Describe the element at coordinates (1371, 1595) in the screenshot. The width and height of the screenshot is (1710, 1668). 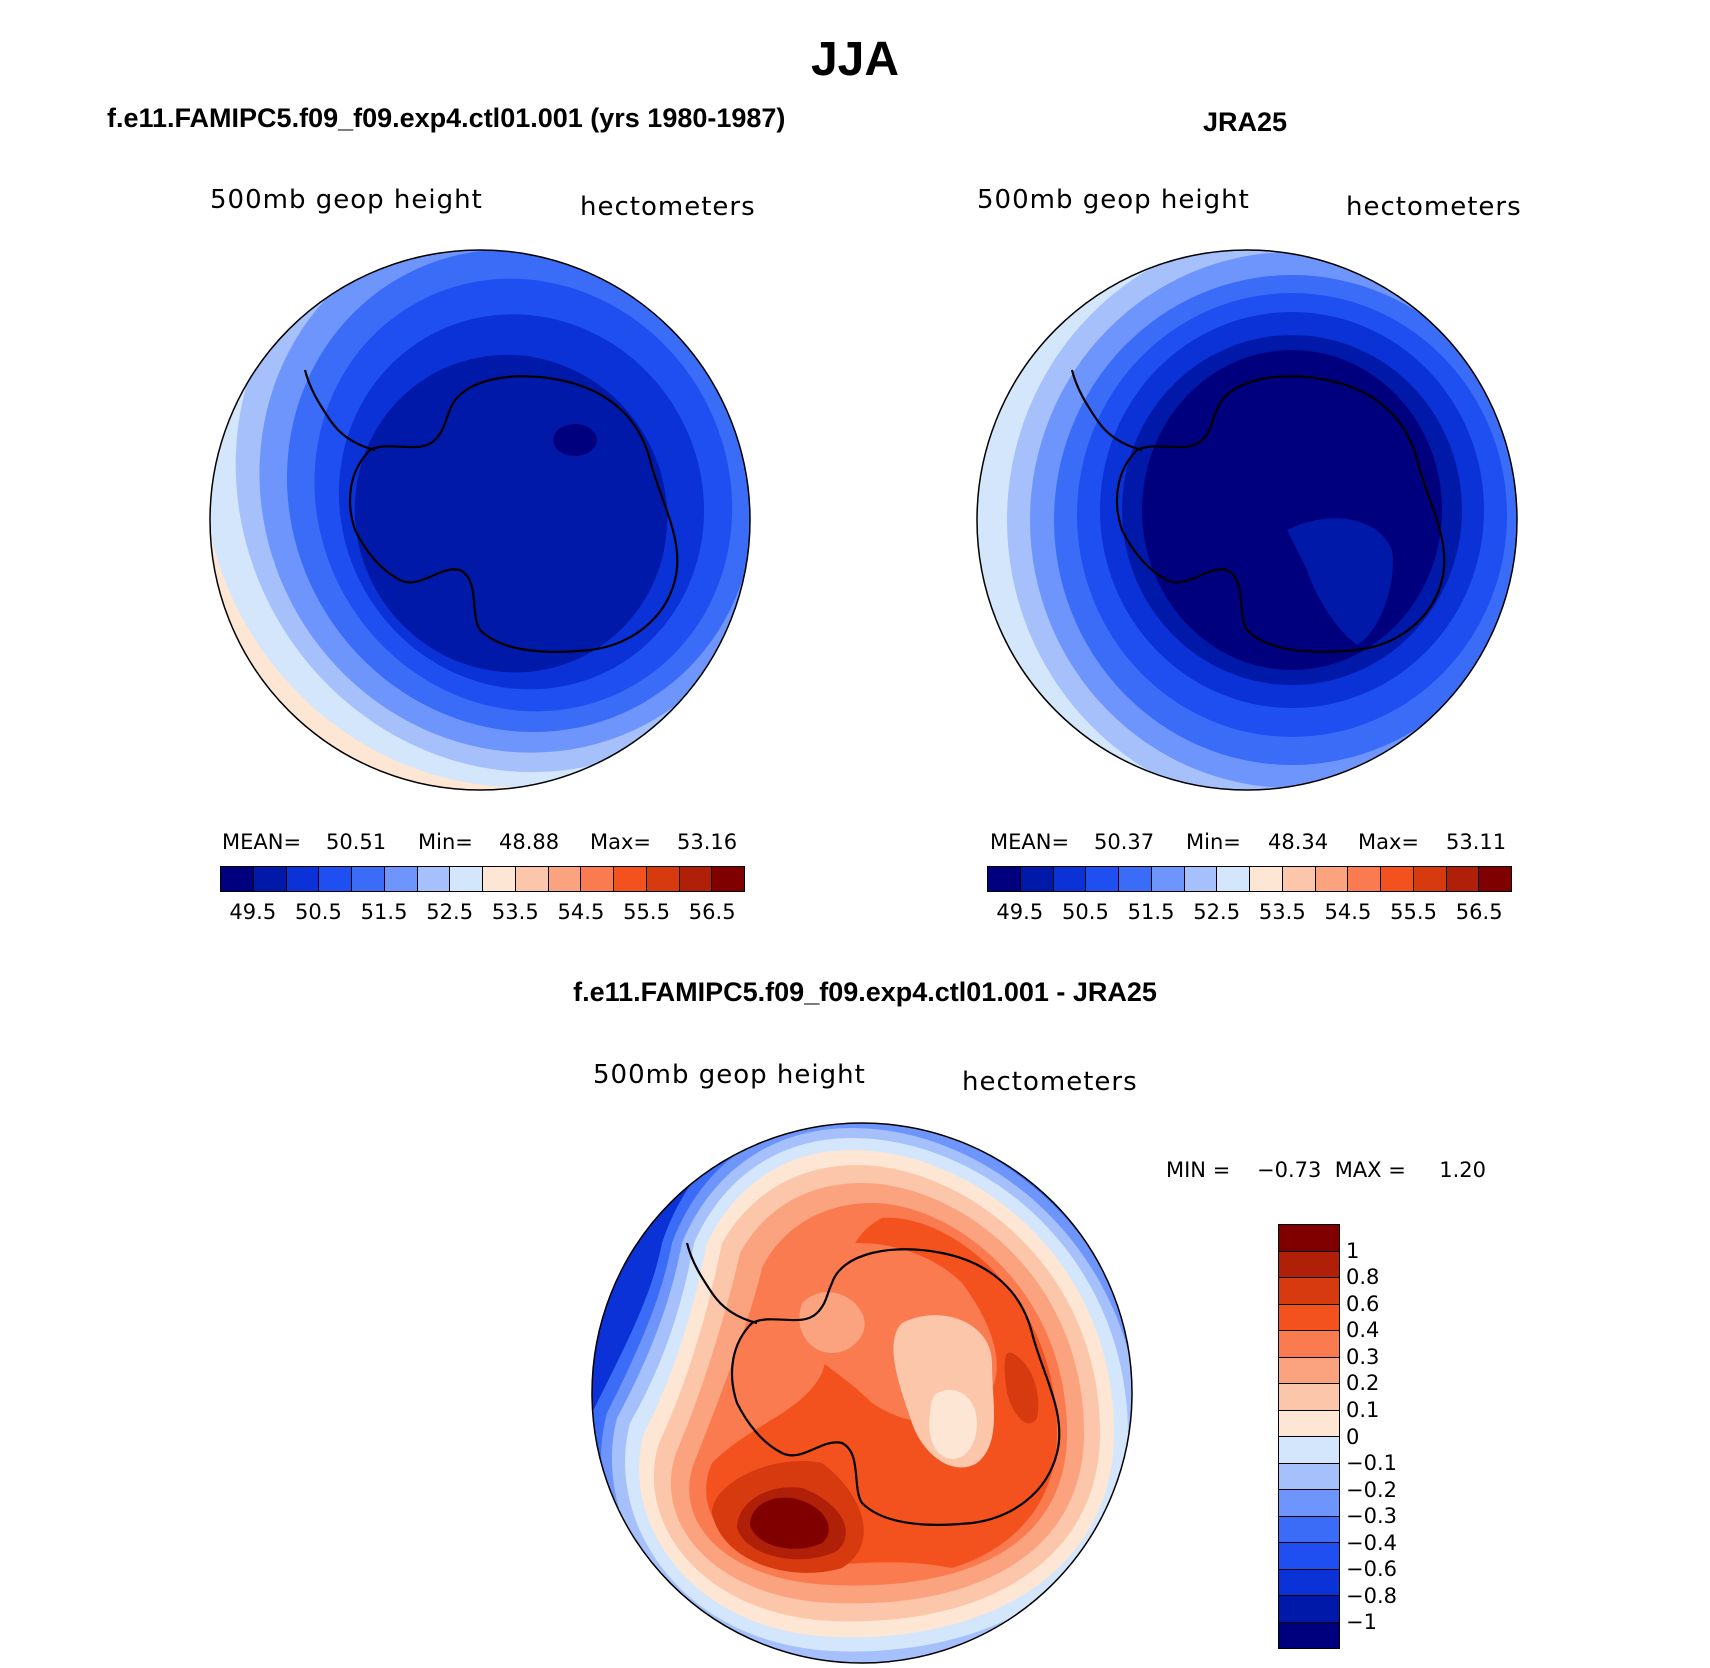
I see `colorbar-tick-label: −0.8` at that location.